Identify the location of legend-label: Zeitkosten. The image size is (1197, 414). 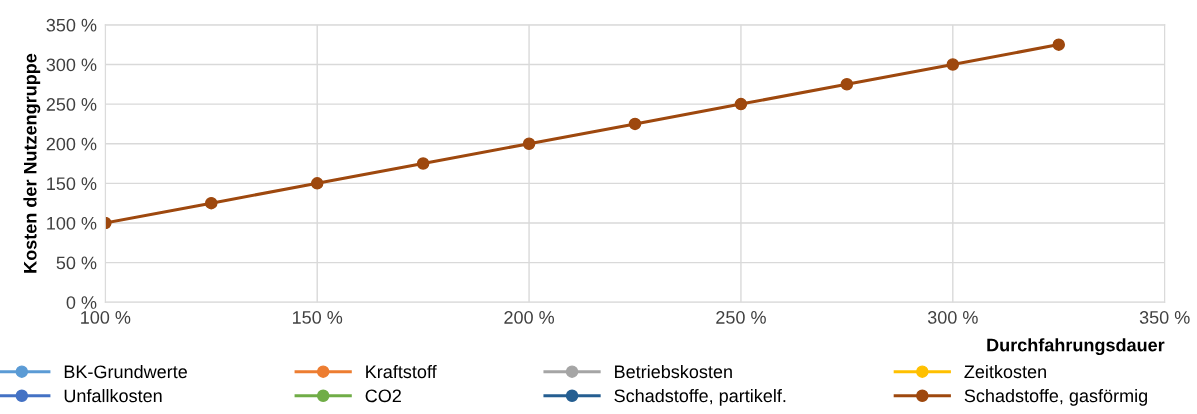
(1005, 371).